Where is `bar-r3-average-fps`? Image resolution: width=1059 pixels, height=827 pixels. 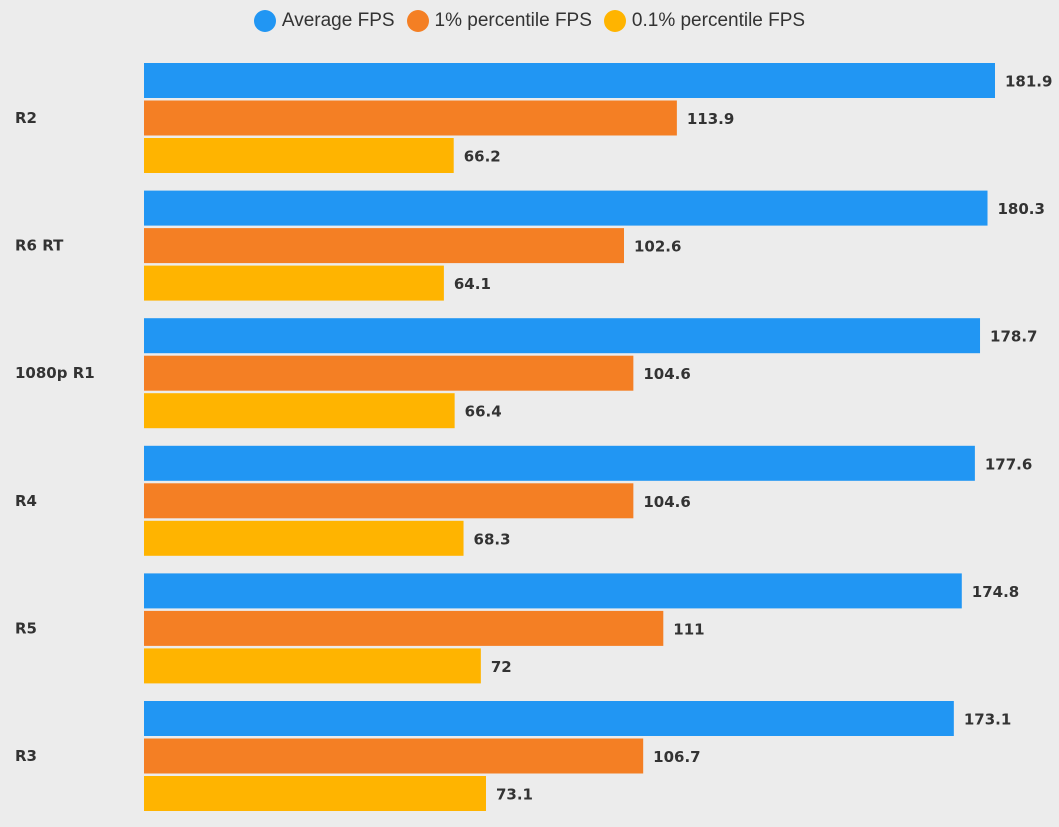 bar-r3-average-fps is located at coordinates (549, 718).